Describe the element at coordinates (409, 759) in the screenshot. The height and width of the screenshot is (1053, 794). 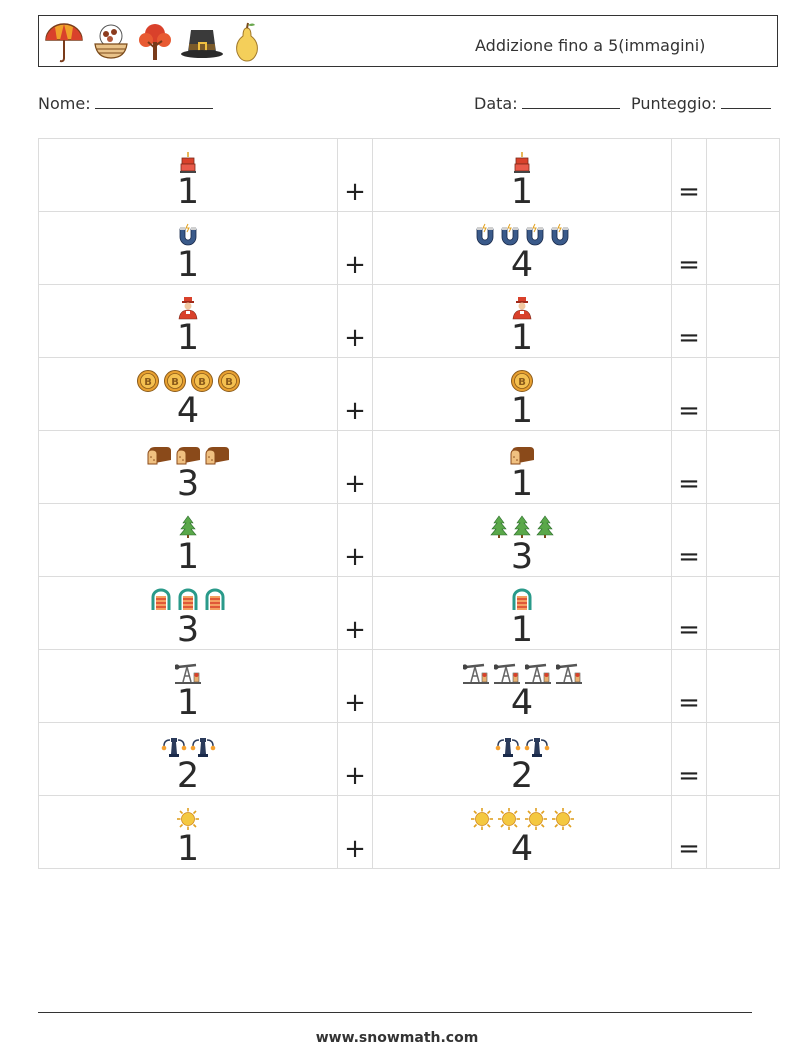
I see `problem-row: 2 +2 =` at that location.